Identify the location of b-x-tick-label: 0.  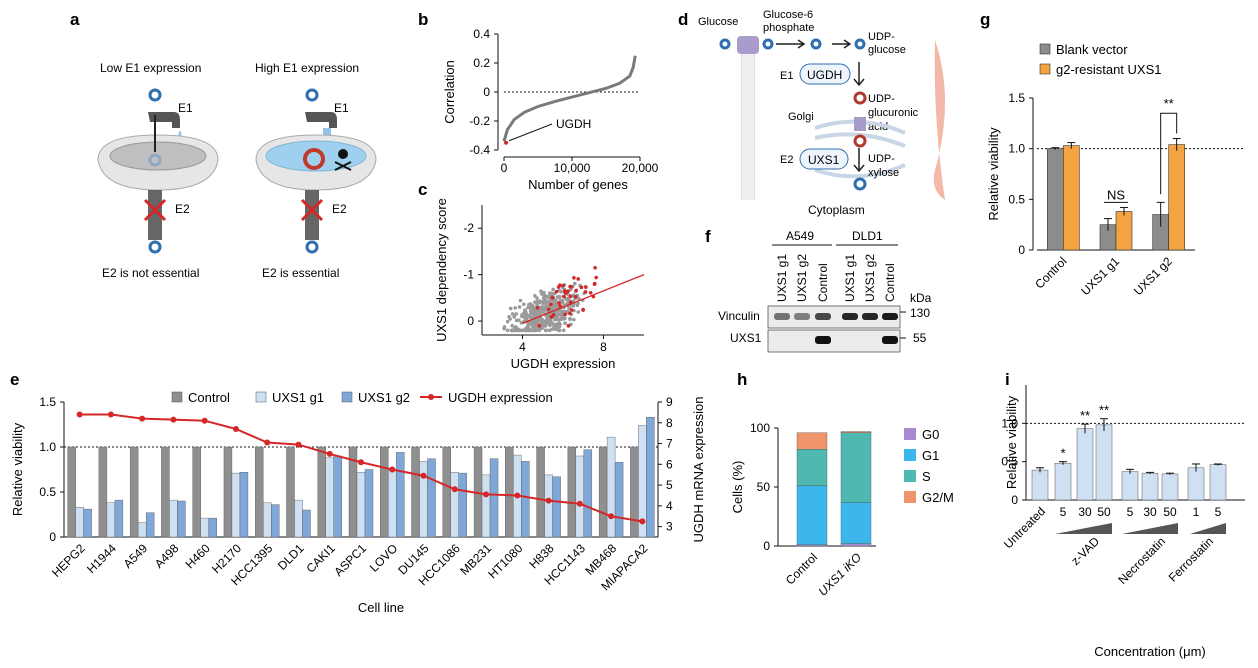
(504, 168).